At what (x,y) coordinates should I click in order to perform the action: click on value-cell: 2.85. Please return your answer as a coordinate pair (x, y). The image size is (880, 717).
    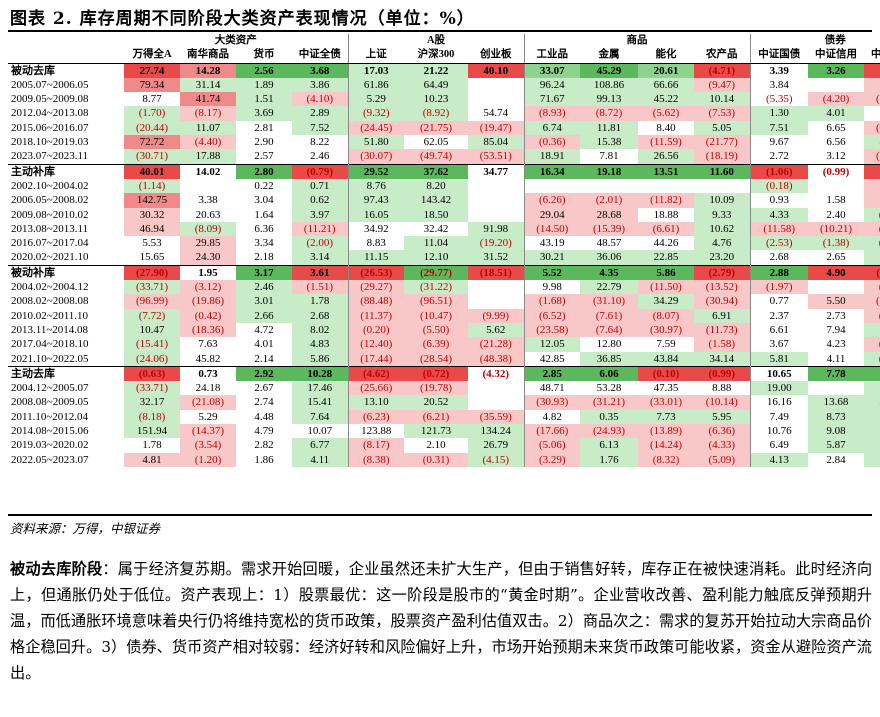
    Looking at the image, I should click on (552, 373).